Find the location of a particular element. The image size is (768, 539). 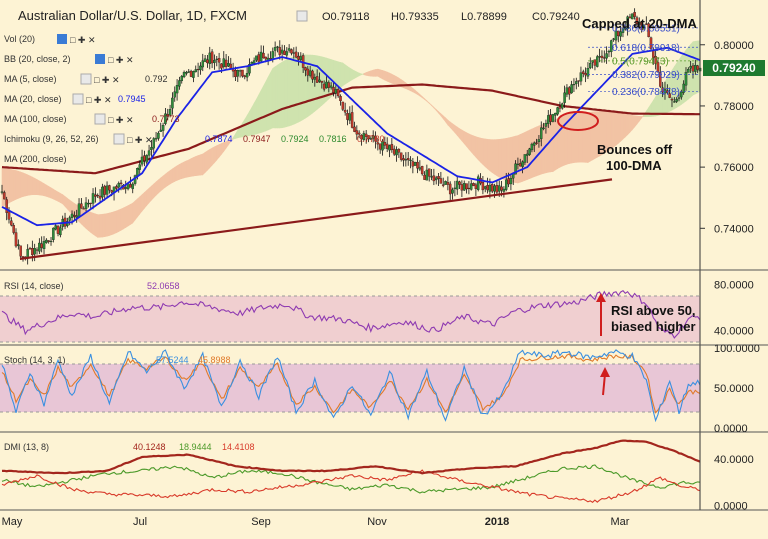

high-value: H0.79335 is located at coordinates (415, 17).